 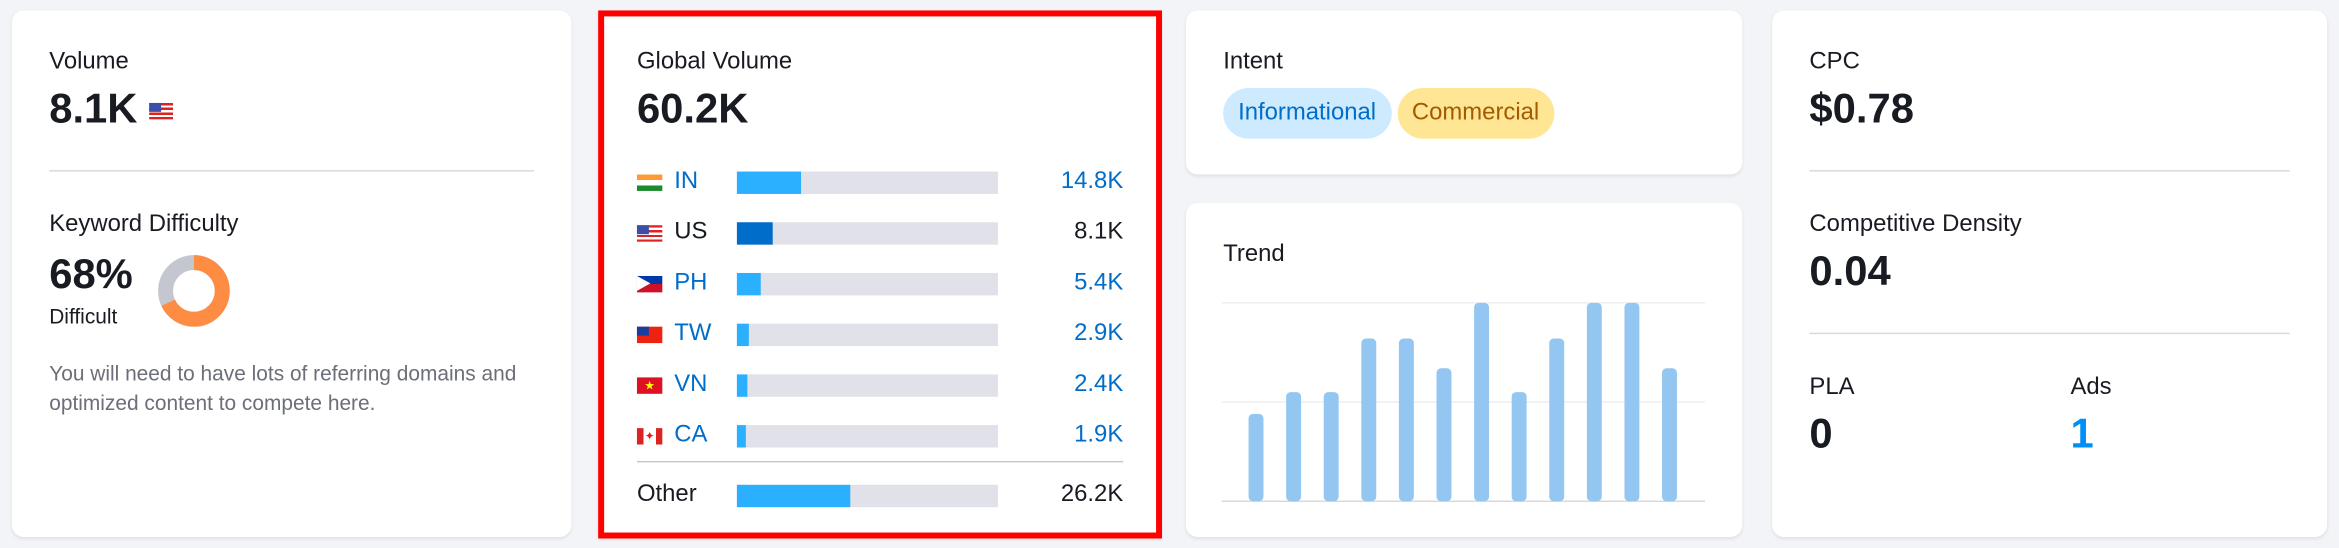 I want to click on country-code: CA, so click(x=691, y=435).